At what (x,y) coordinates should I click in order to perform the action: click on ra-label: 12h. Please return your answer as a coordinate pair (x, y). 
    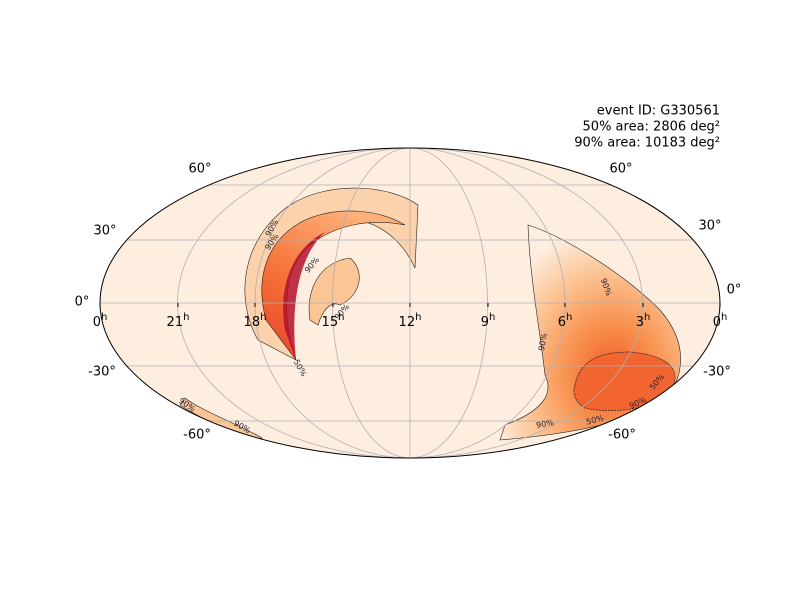
    Looking at the image, I should click on (410, 321).